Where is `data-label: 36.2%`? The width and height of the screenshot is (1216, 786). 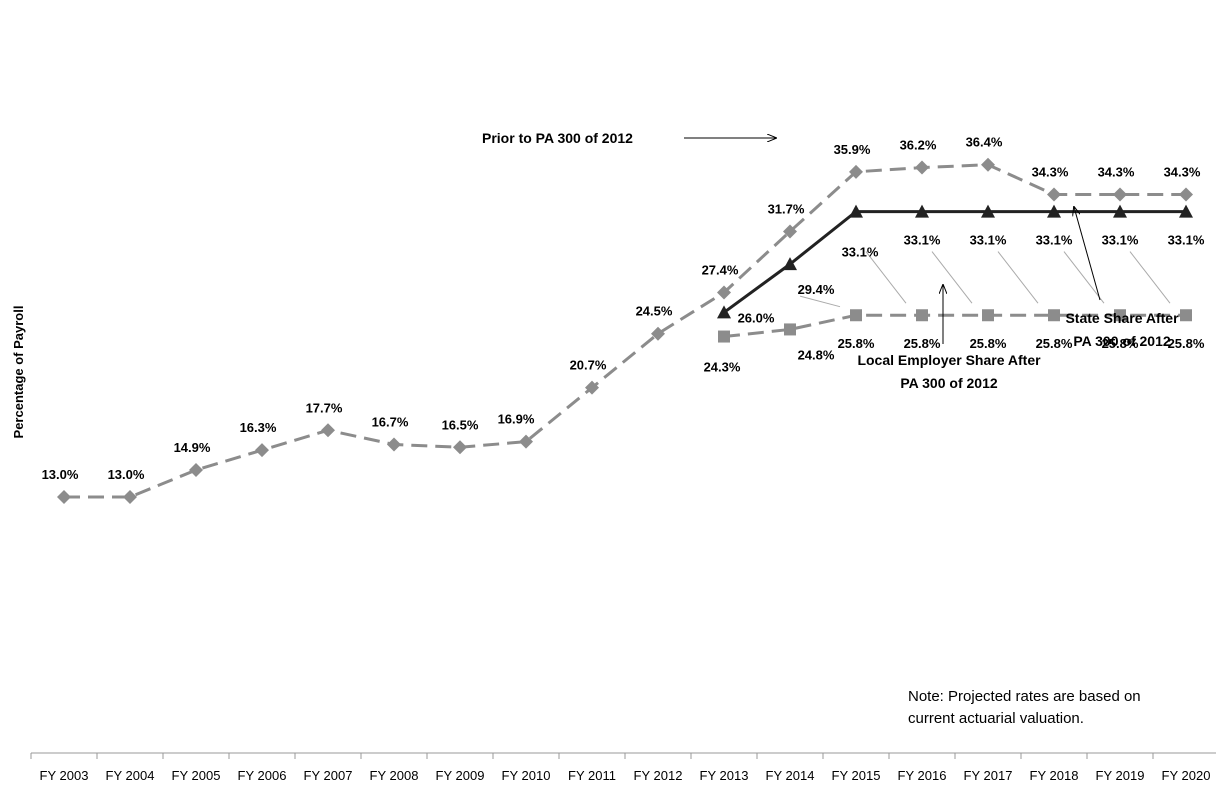 data-label: 36.2% is located at coordinates (918, 145).